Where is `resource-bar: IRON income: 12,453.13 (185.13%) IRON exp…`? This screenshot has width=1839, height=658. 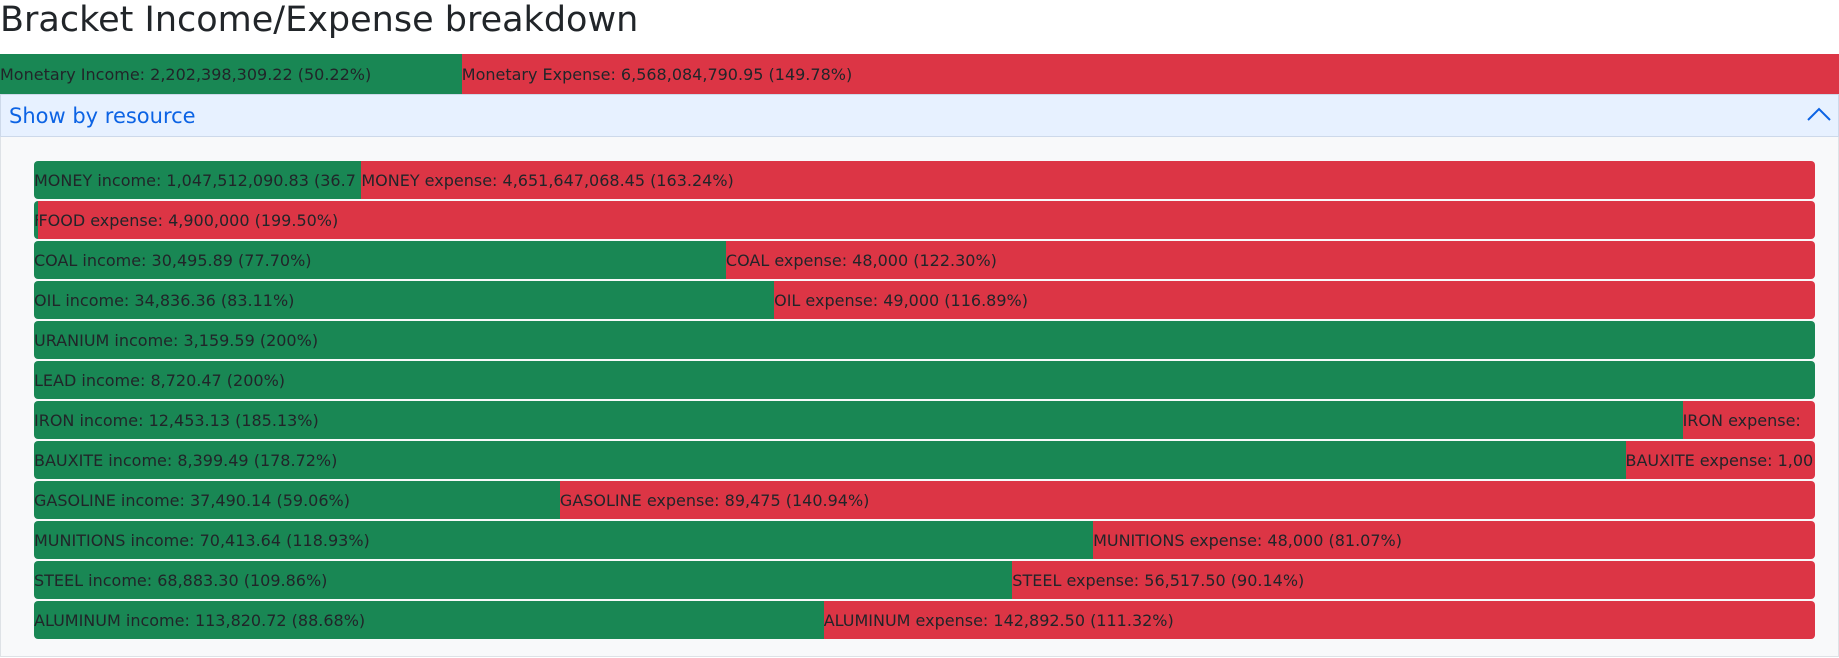
resource-bar: IRON income: 12,453.13 (185.13%) IRON exp… is located at coordinates (924, 420).